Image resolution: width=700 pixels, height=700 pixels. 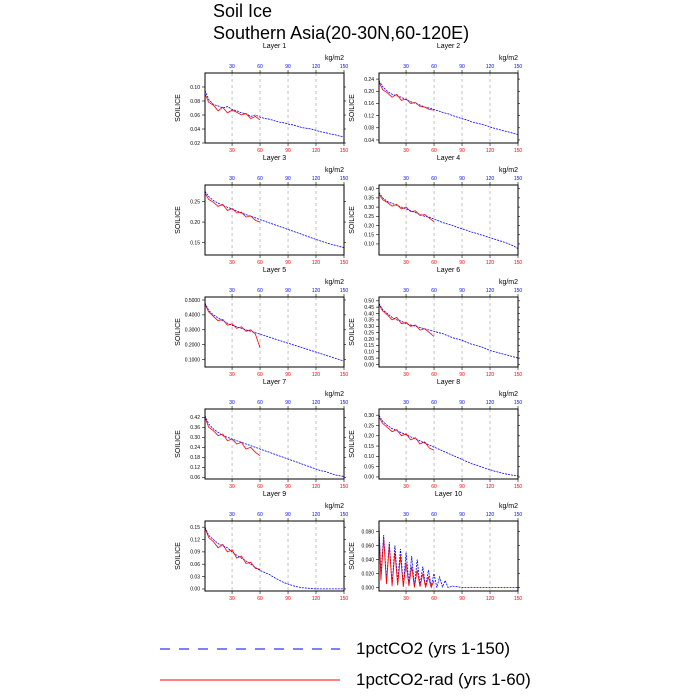 What do you see at coordinates (341, 22) in the screenshot?
I see `figure-title-block: Soil Ice Southern Asia(20-30N,60-120E)` at bounding box center [341, 22].